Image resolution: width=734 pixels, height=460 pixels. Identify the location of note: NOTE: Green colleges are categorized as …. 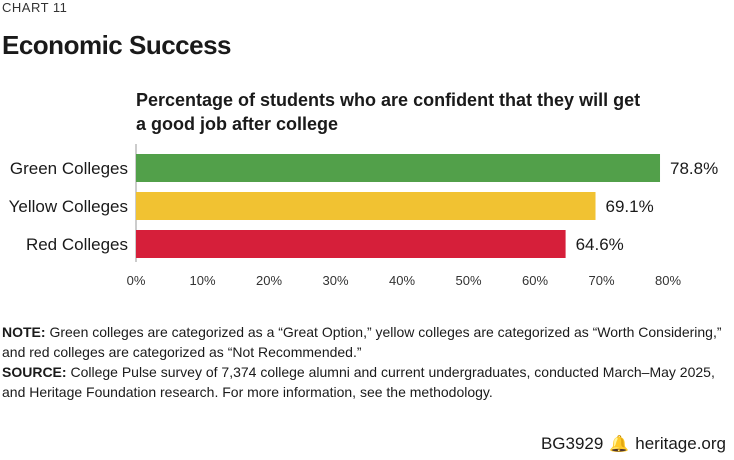
(367, 342).